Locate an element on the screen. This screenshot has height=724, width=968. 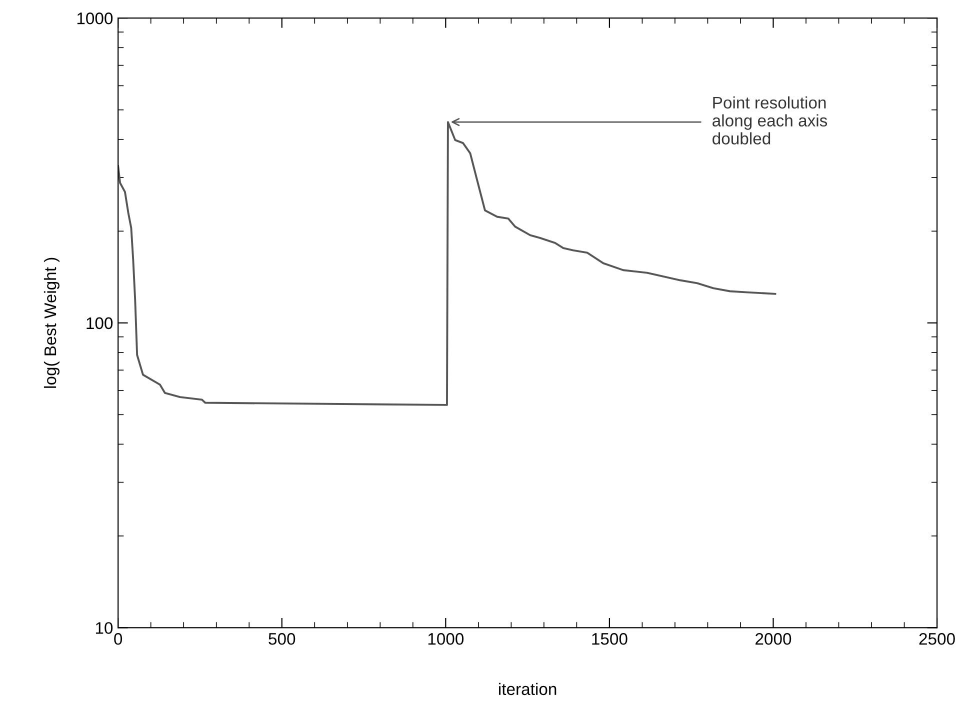
y-tick-label: 1000 is located at coordinates (95, 18).